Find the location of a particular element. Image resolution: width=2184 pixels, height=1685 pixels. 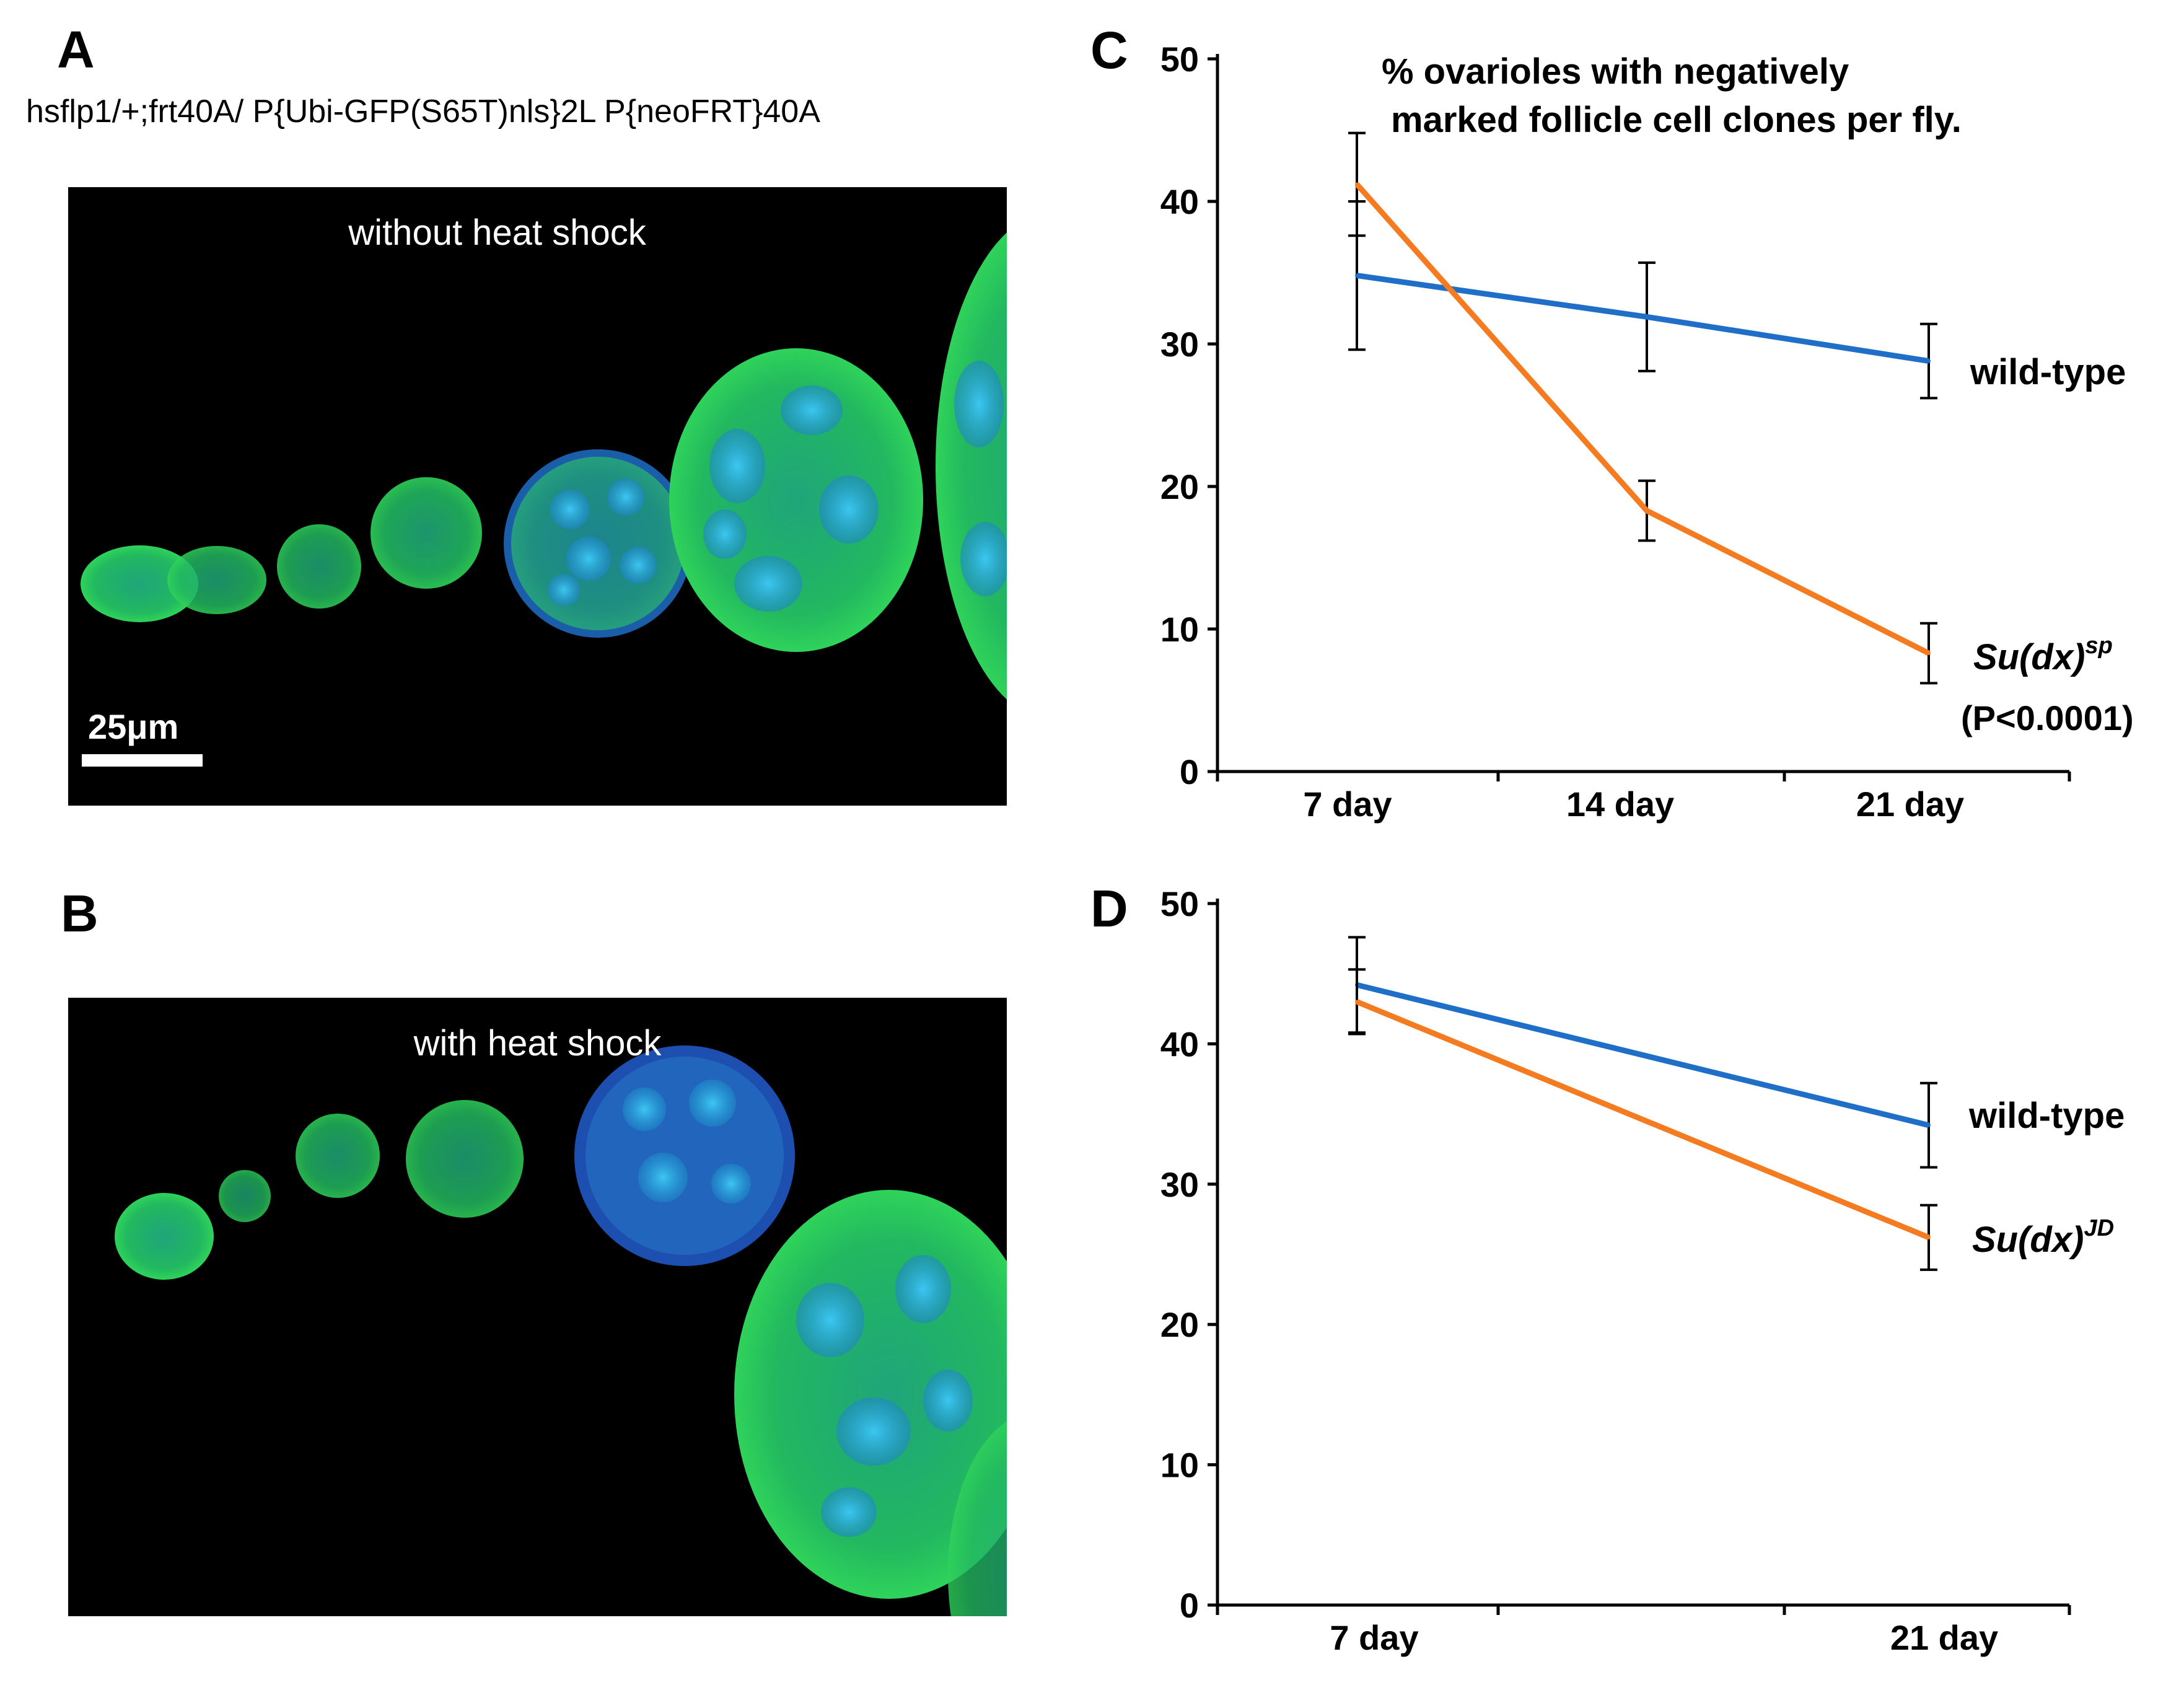

x-tick-label: 14 day is located at coordinates (1620, 804).